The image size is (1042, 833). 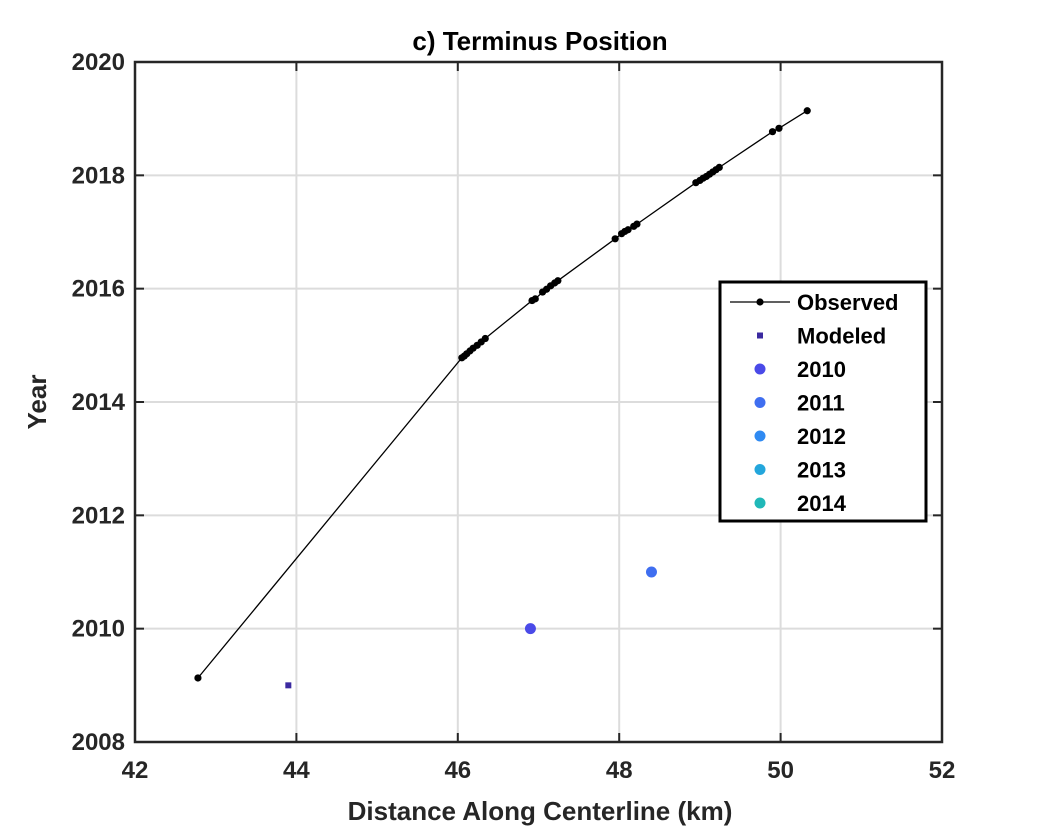 I want to click on y-tick-label: 2014, so click(x=99, y=402).